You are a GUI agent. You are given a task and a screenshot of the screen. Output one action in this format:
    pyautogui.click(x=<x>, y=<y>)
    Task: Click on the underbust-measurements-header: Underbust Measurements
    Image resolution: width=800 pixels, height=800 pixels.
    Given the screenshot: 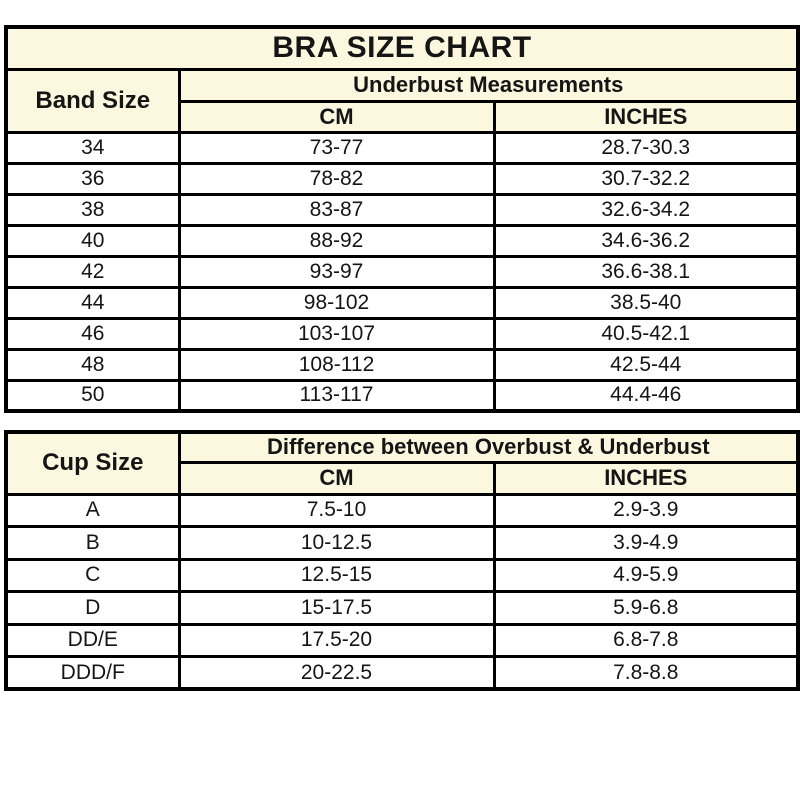 What is the action you would take?
    pyautogui.click(x=488, y=85)
    